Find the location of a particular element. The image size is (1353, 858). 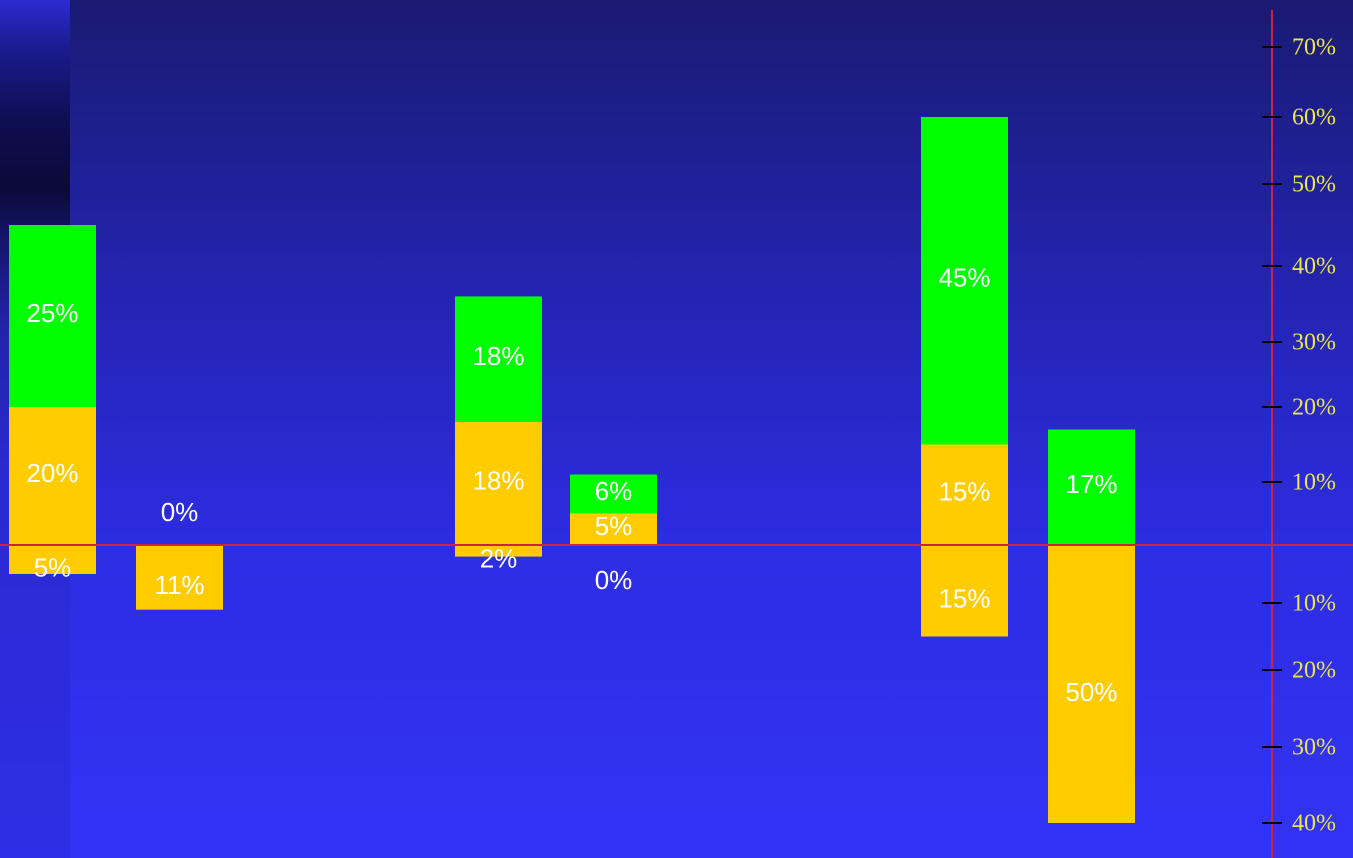

y-tick-label: 50% is located at coordinates (1314, 185).